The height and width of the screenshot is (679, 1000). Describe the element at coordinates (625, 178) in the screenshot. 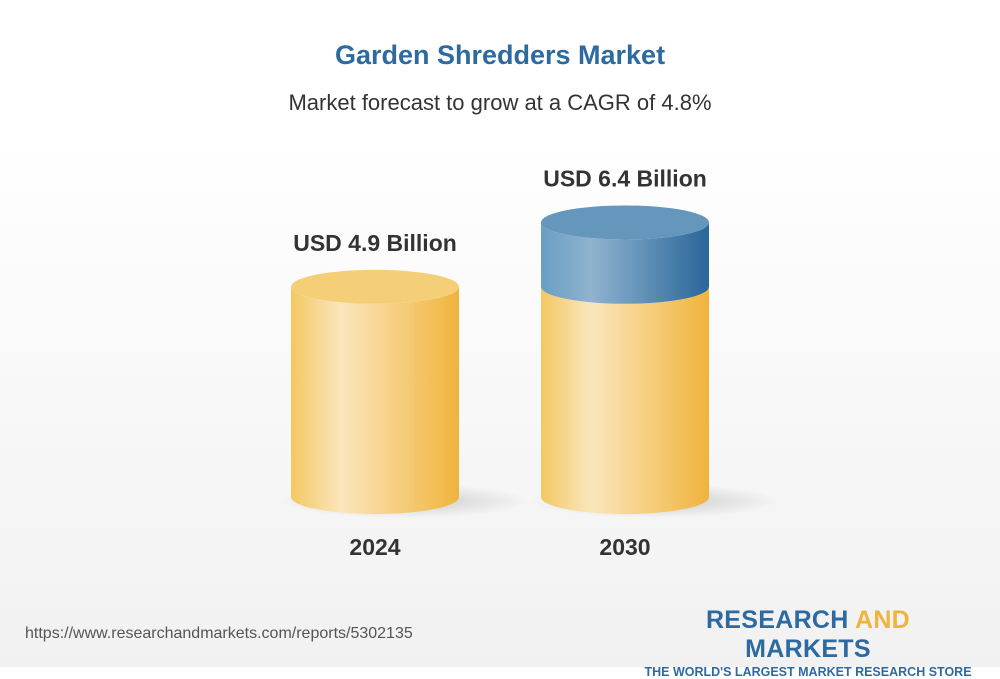

I see `data-label: USD 6.4 Billion` at that location.